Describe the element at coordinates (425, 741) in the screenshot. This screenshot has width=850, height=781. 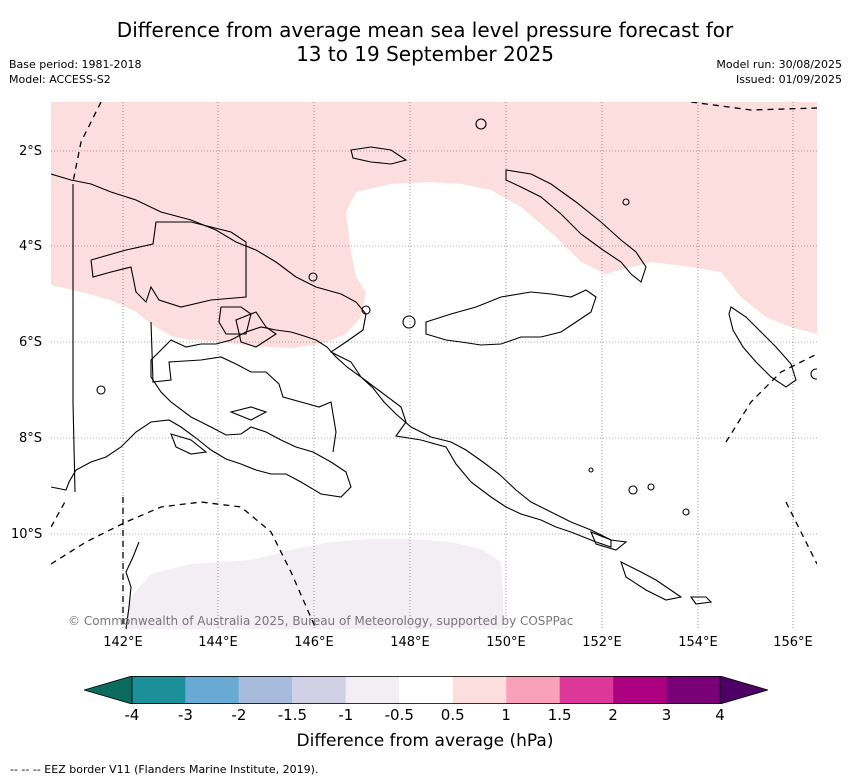
I see `colorbar-label: Difference from average (hPa)` at that location.